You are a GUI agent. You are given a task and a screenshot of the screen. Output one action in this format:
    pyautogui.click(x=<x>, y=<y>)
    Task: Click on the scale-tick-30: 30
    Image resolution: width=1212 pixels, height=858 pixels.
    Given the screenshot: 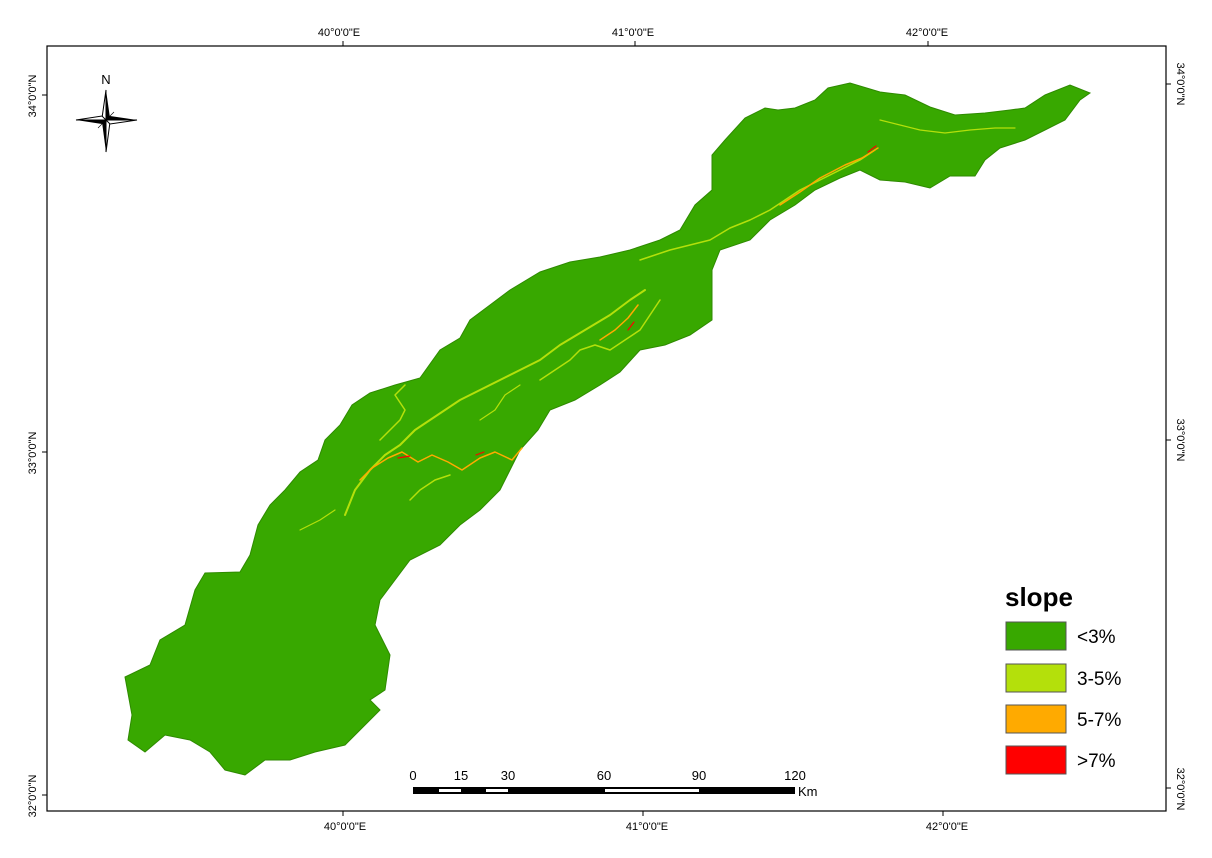 What is the action you would take?
    pyautogui.click(x=508, y=775)
    